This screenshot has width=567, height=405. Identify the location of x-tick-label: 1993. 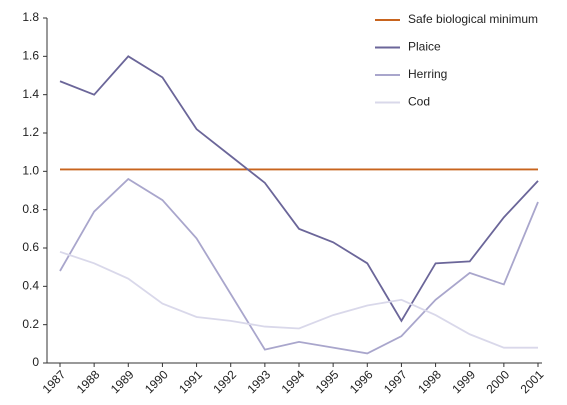
(258, 381).